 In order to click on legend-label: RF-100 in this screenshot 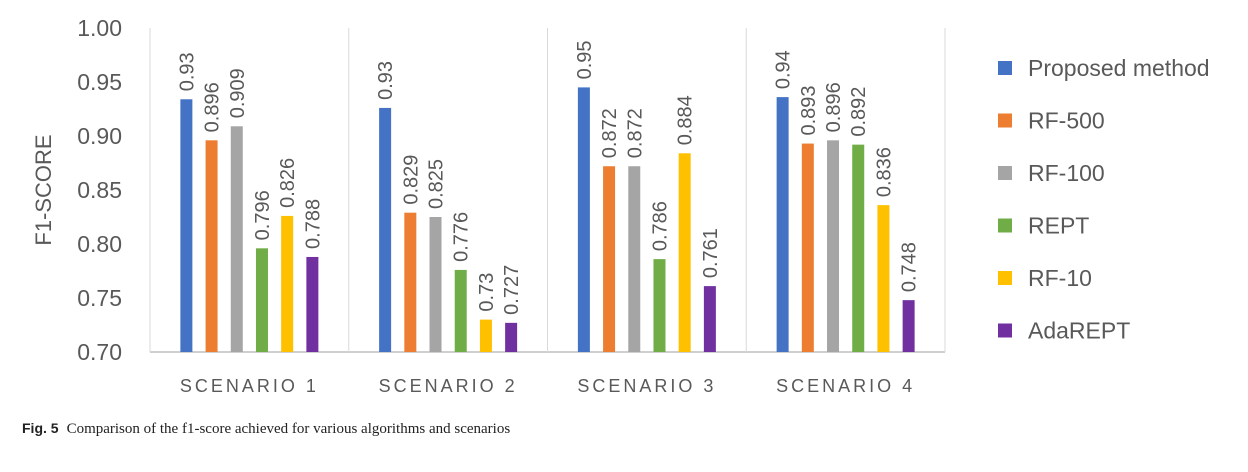, I will do `click(1066, 173)`.